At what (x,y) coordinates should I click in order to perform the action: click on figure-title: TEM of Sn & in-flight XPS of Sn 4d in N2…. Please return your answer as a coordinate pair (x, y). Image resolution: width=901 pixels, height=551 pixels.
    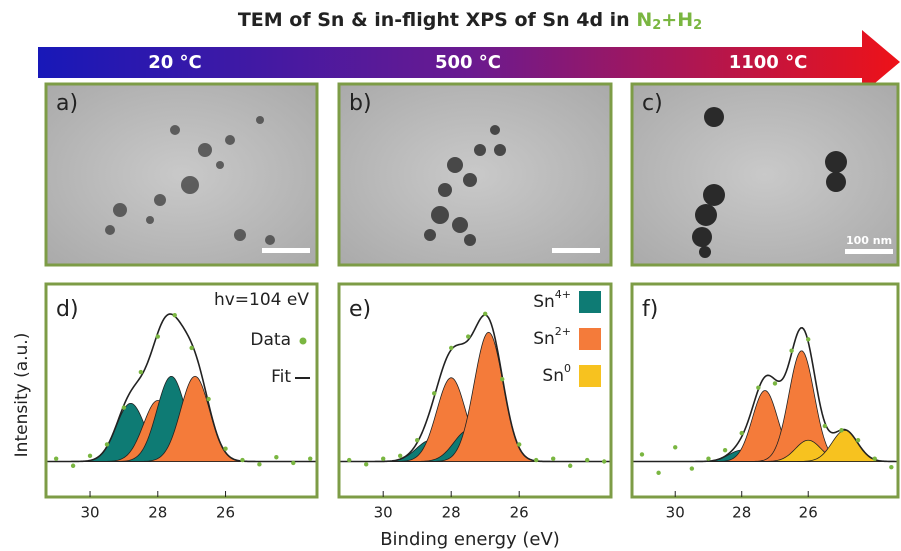
    Looking at the image, I should click on (470, 21).